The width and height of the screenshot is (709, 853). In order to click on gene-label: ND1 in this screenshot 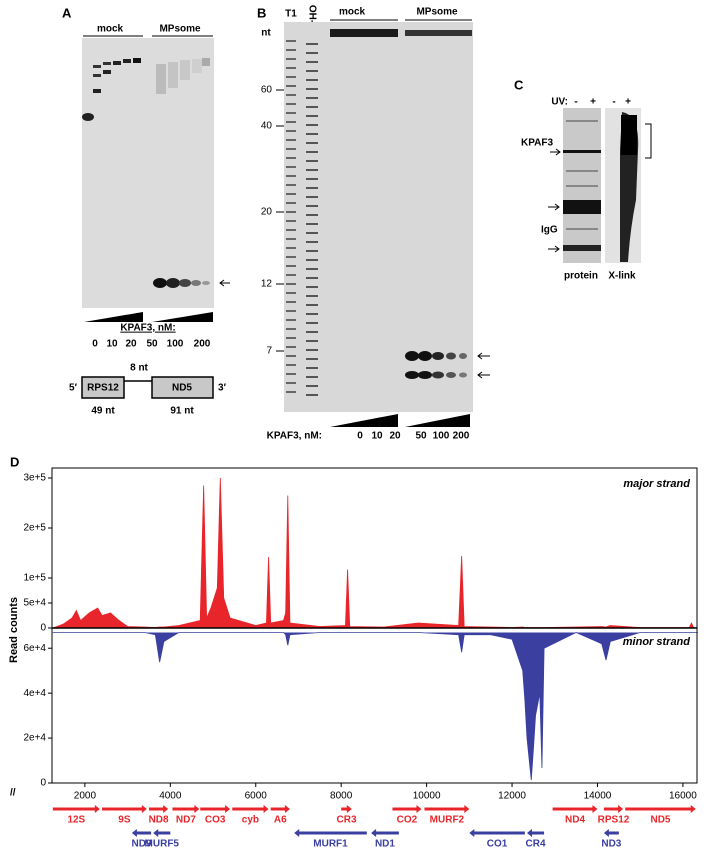, I will do `click(385, 844)`.